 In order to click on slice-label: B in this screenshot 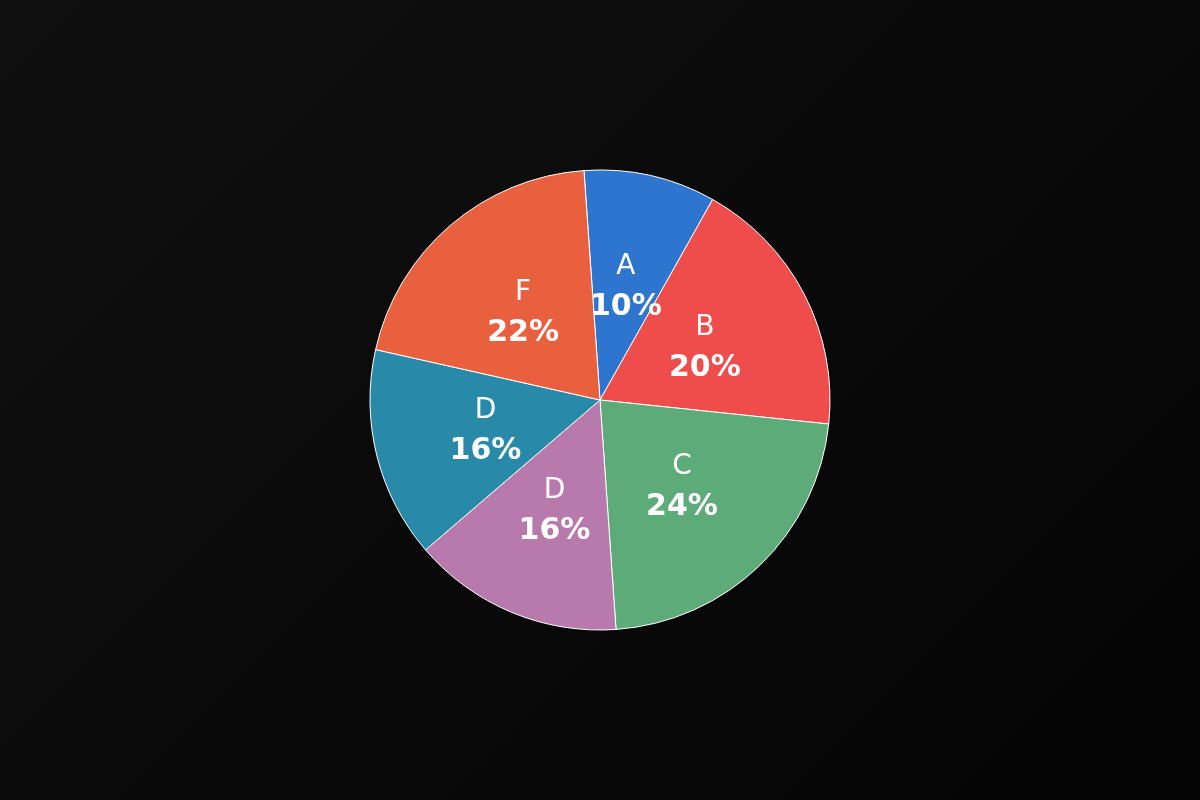, I will do `click(705, 326)`.